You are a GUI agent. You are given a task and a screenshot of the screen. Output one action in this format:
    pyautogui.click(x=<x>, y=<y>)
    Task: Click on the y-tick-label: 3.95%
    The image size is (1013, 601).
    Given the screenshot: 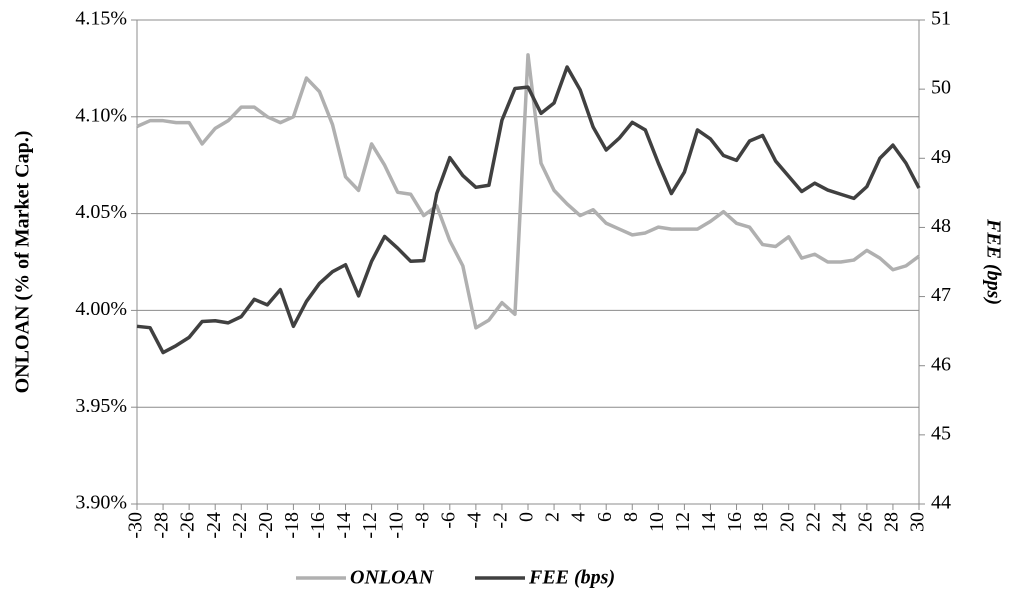 What is the action you would take?
    pyautogui.click(x=101, y=406)
    